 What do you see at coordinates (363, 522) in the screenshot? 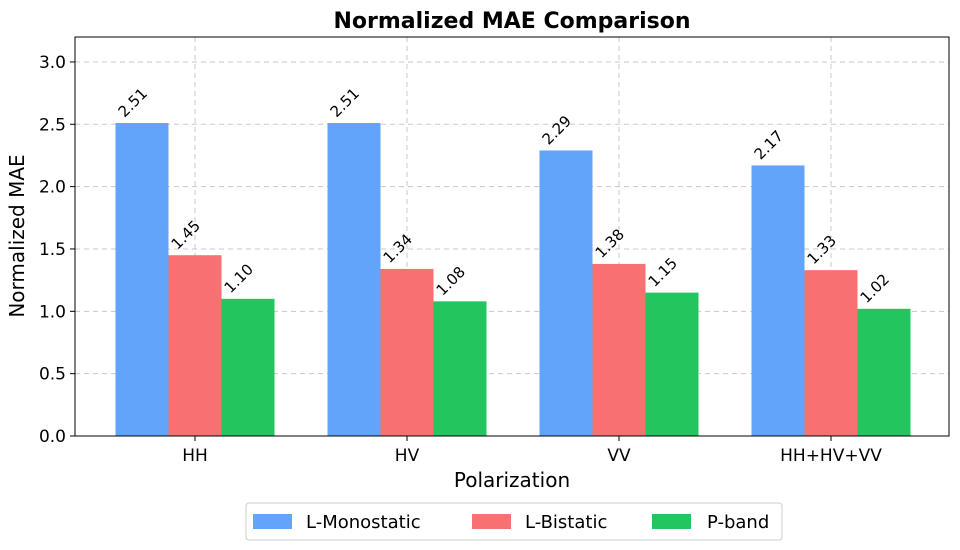
I see `legend-label-l-monostatic: L-Monostatic` at bounding box center [363, 522].